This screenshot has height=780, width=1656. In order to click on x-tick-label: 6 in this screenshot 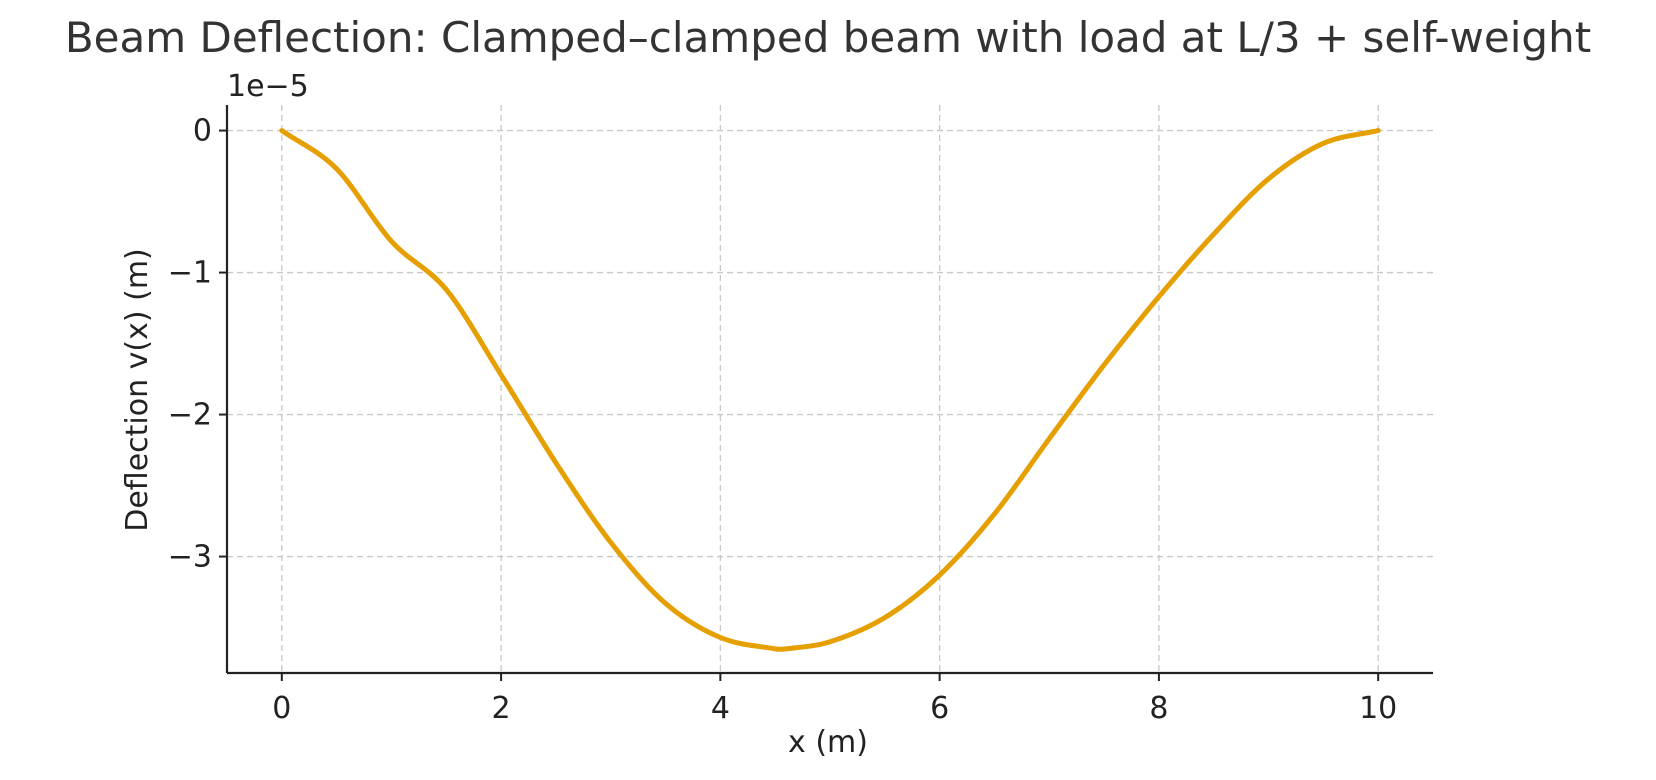, I will do `click(939, 708)`.